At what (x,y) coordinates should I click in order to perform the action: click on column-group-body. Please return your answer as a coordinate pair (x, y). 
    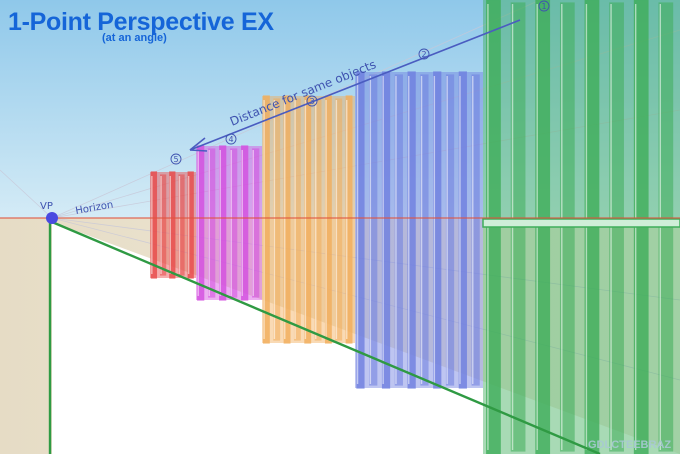
    Looking at the image, I should click on (229, 223).